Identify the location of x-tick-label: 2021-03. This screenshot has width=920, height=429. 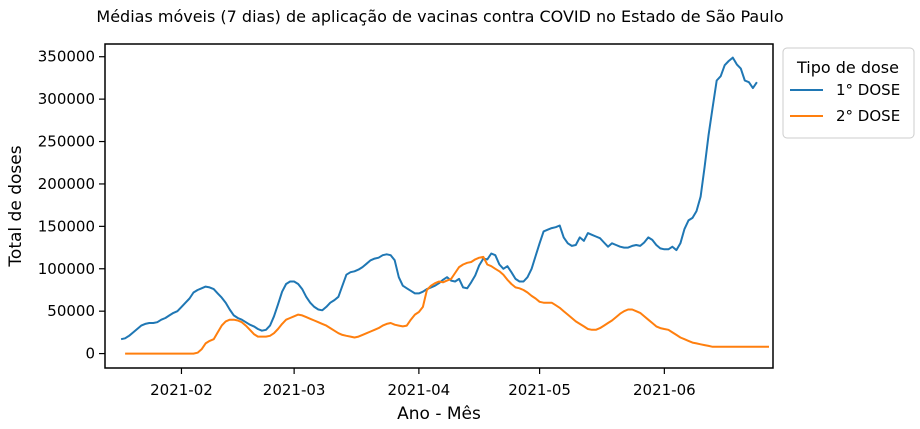
(294, 390).